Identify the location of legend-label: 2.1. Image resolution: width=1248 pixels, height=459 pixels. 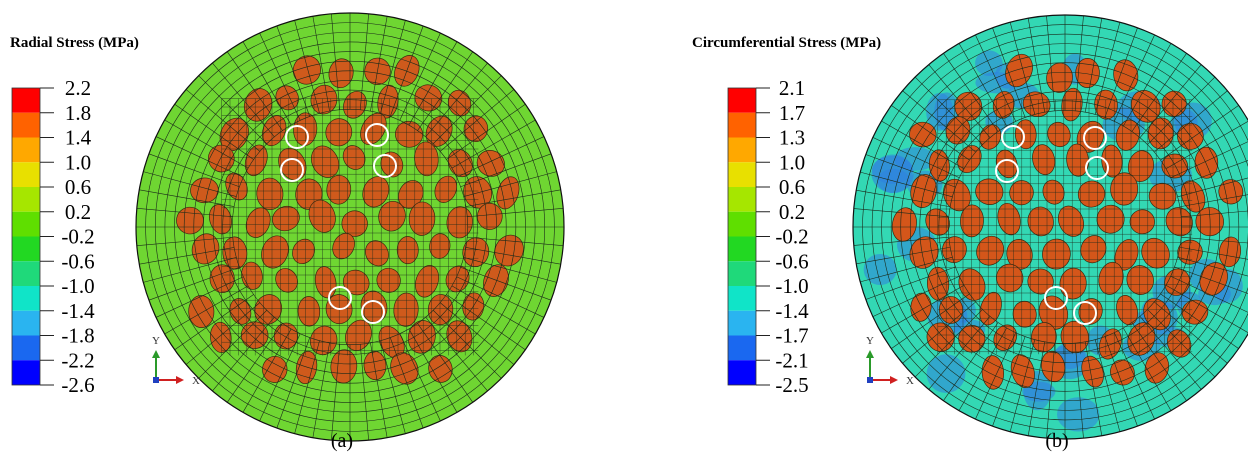
(792, 88).